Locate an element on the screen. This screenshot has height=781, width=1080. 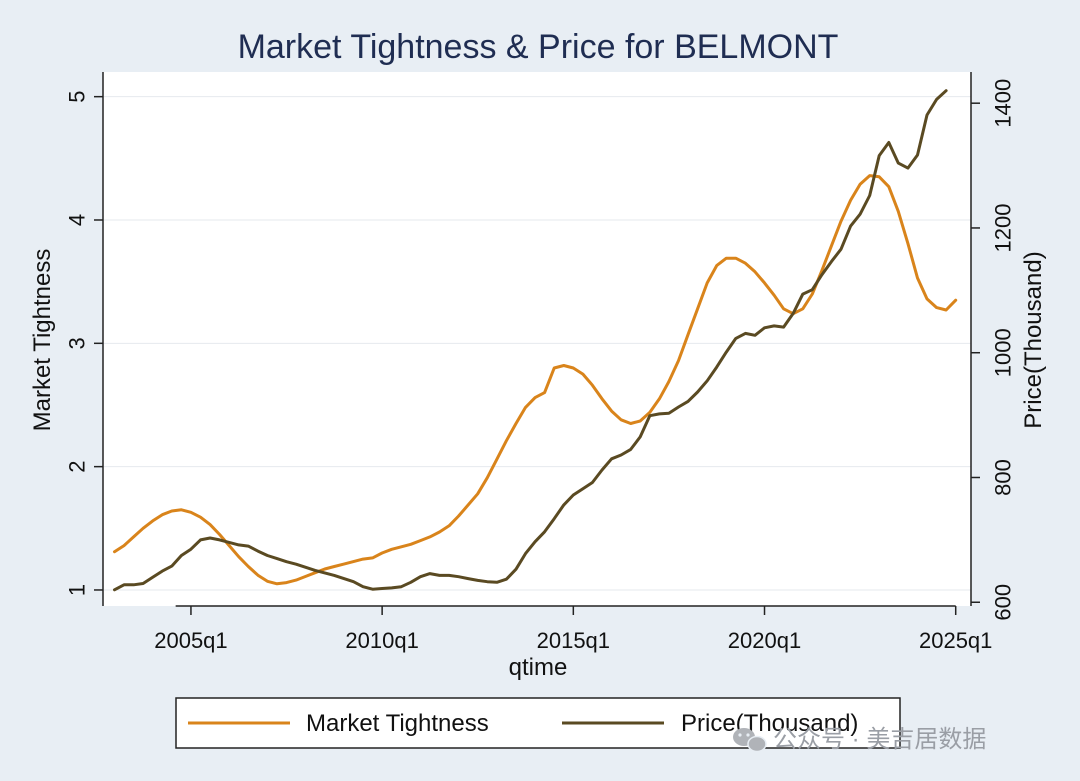
x-tick-label: 2025q1 is located at coordinates (955, 640).